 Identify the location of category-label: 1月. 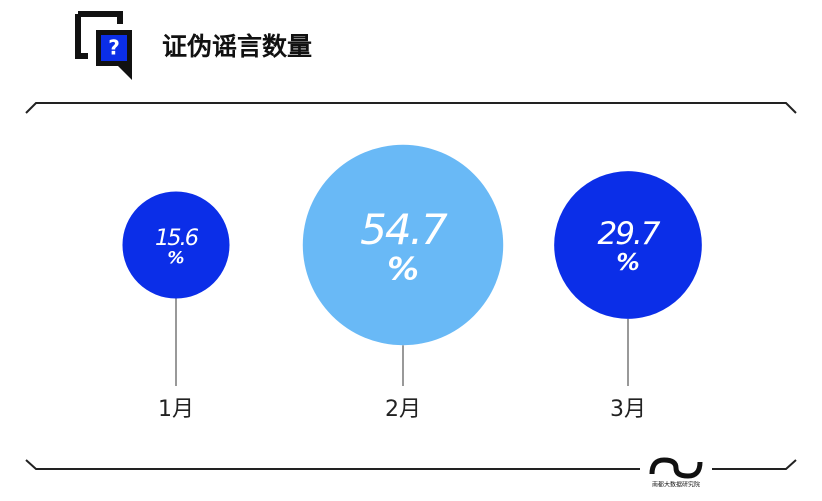
(176, 409).